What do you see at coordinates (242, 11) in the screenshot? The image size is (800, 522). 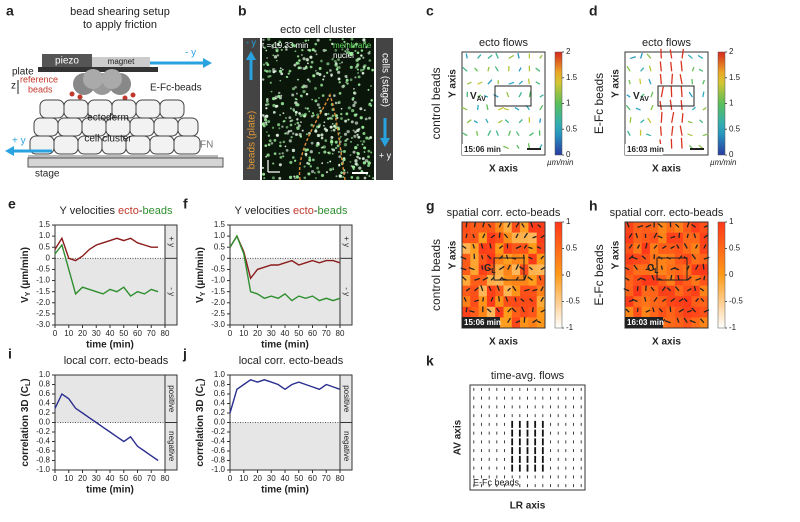 I see `panel-letter: b` at bounding box center [242, 11].